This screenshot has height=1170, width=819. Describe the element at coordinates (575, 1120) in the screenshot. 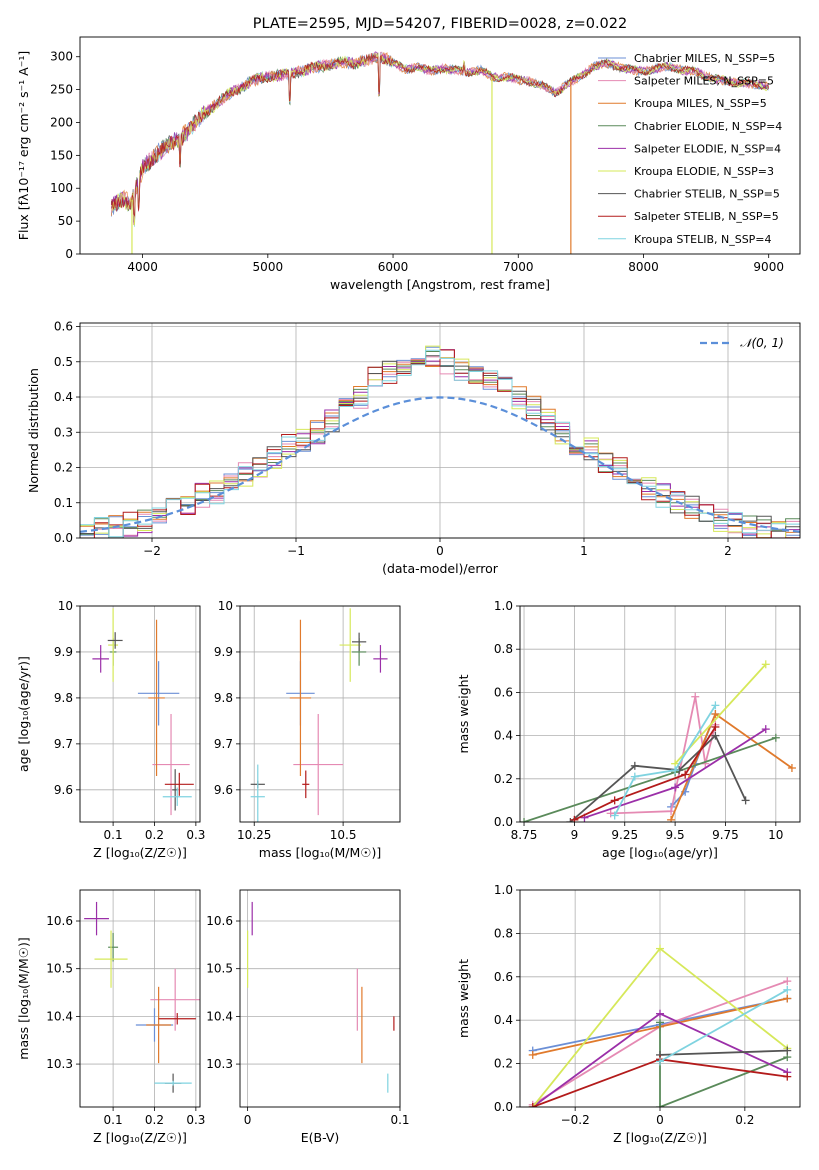

I see `x-tick-label: −0.2` at that location.